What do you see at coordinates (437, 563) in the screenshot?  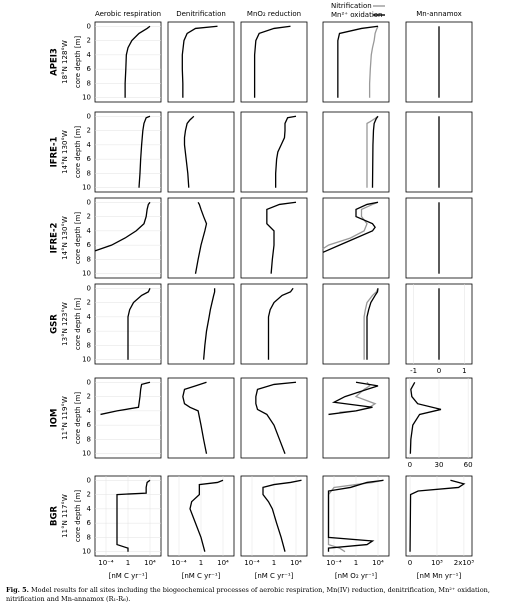 I see `x-tick-label: 10³` at bounding box center [437, 563].